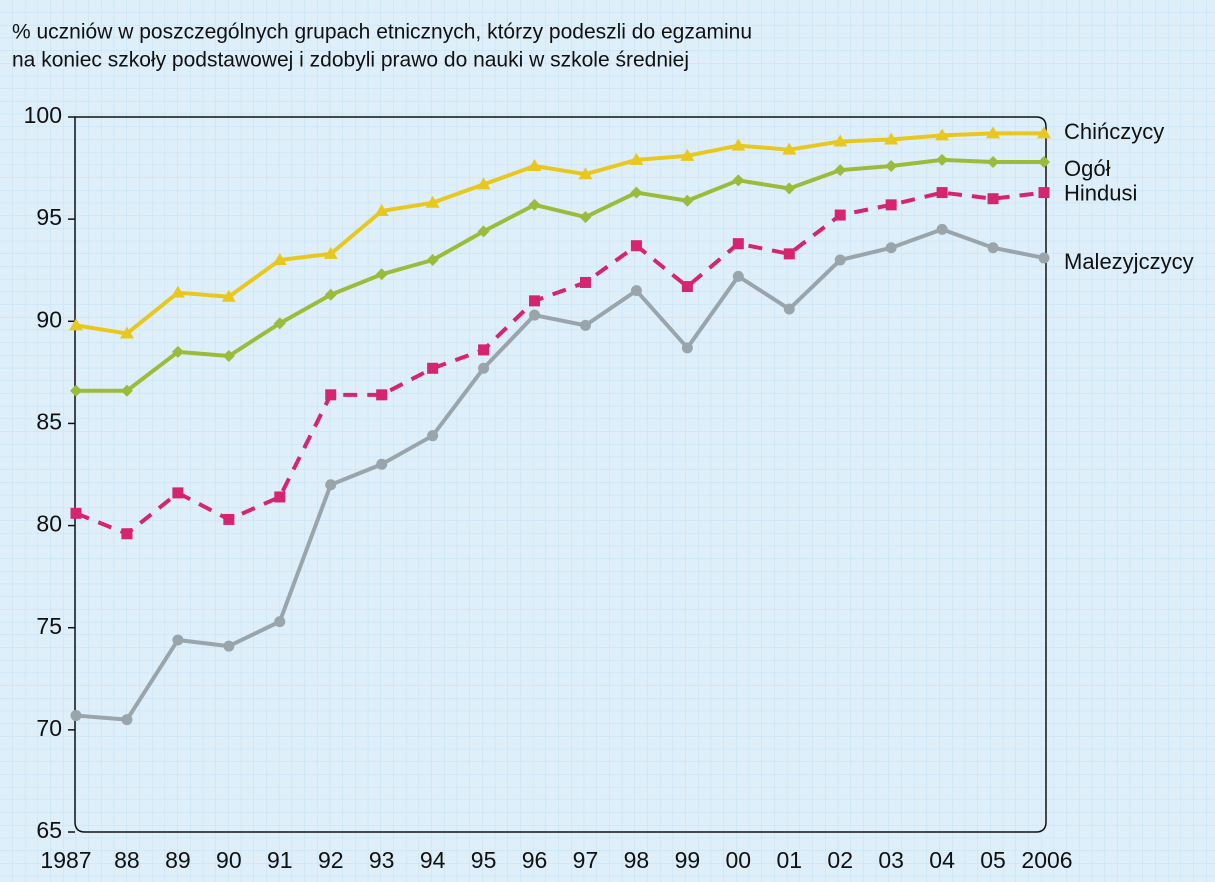  What do you see at coordinates (739, 860) in the screenshot?
I see `x-tick-label: 00` at bounding box center [739, 860].